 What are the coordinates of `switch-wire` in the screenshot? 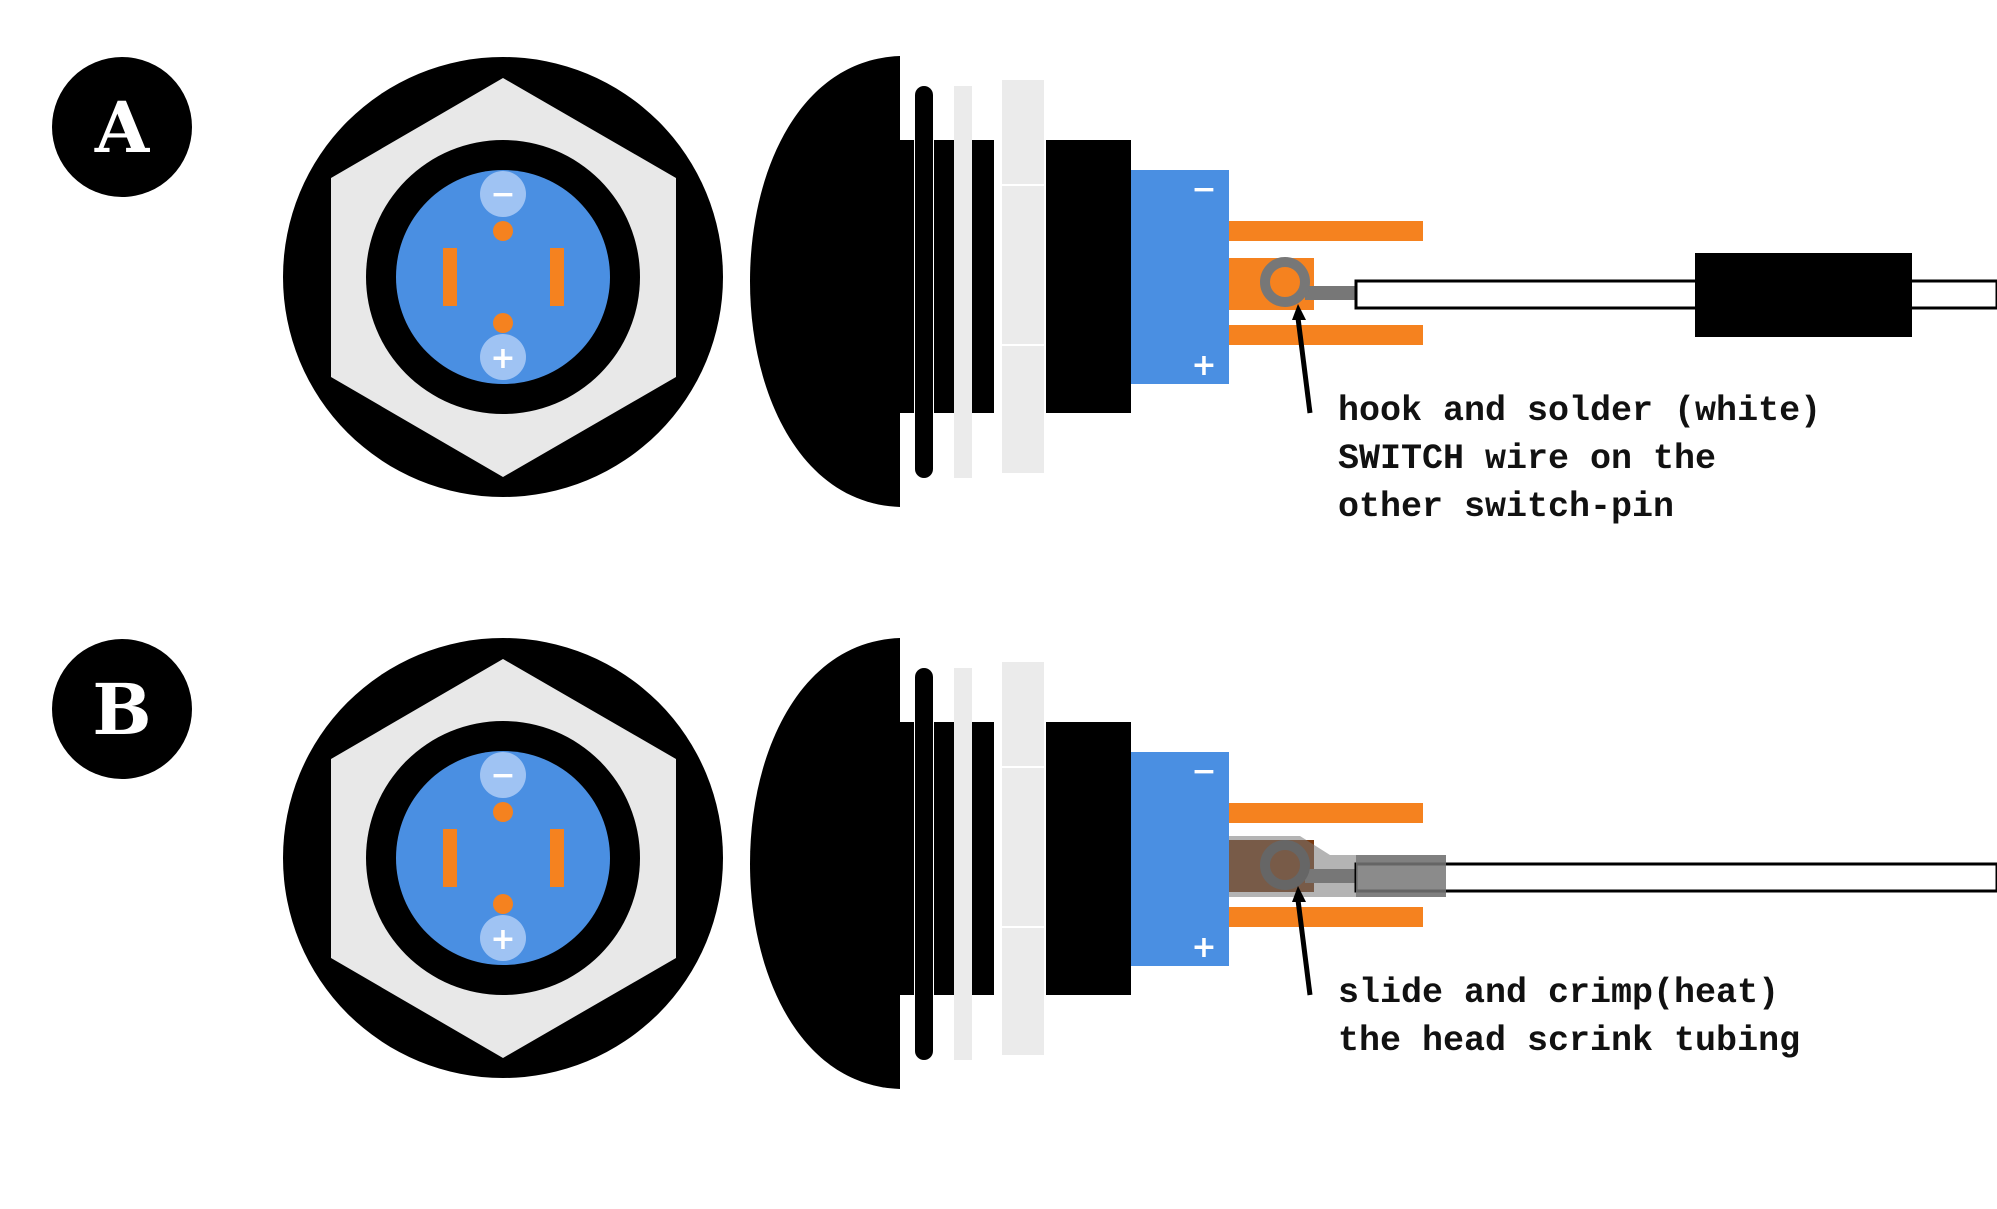 It's located at (1628, 295).